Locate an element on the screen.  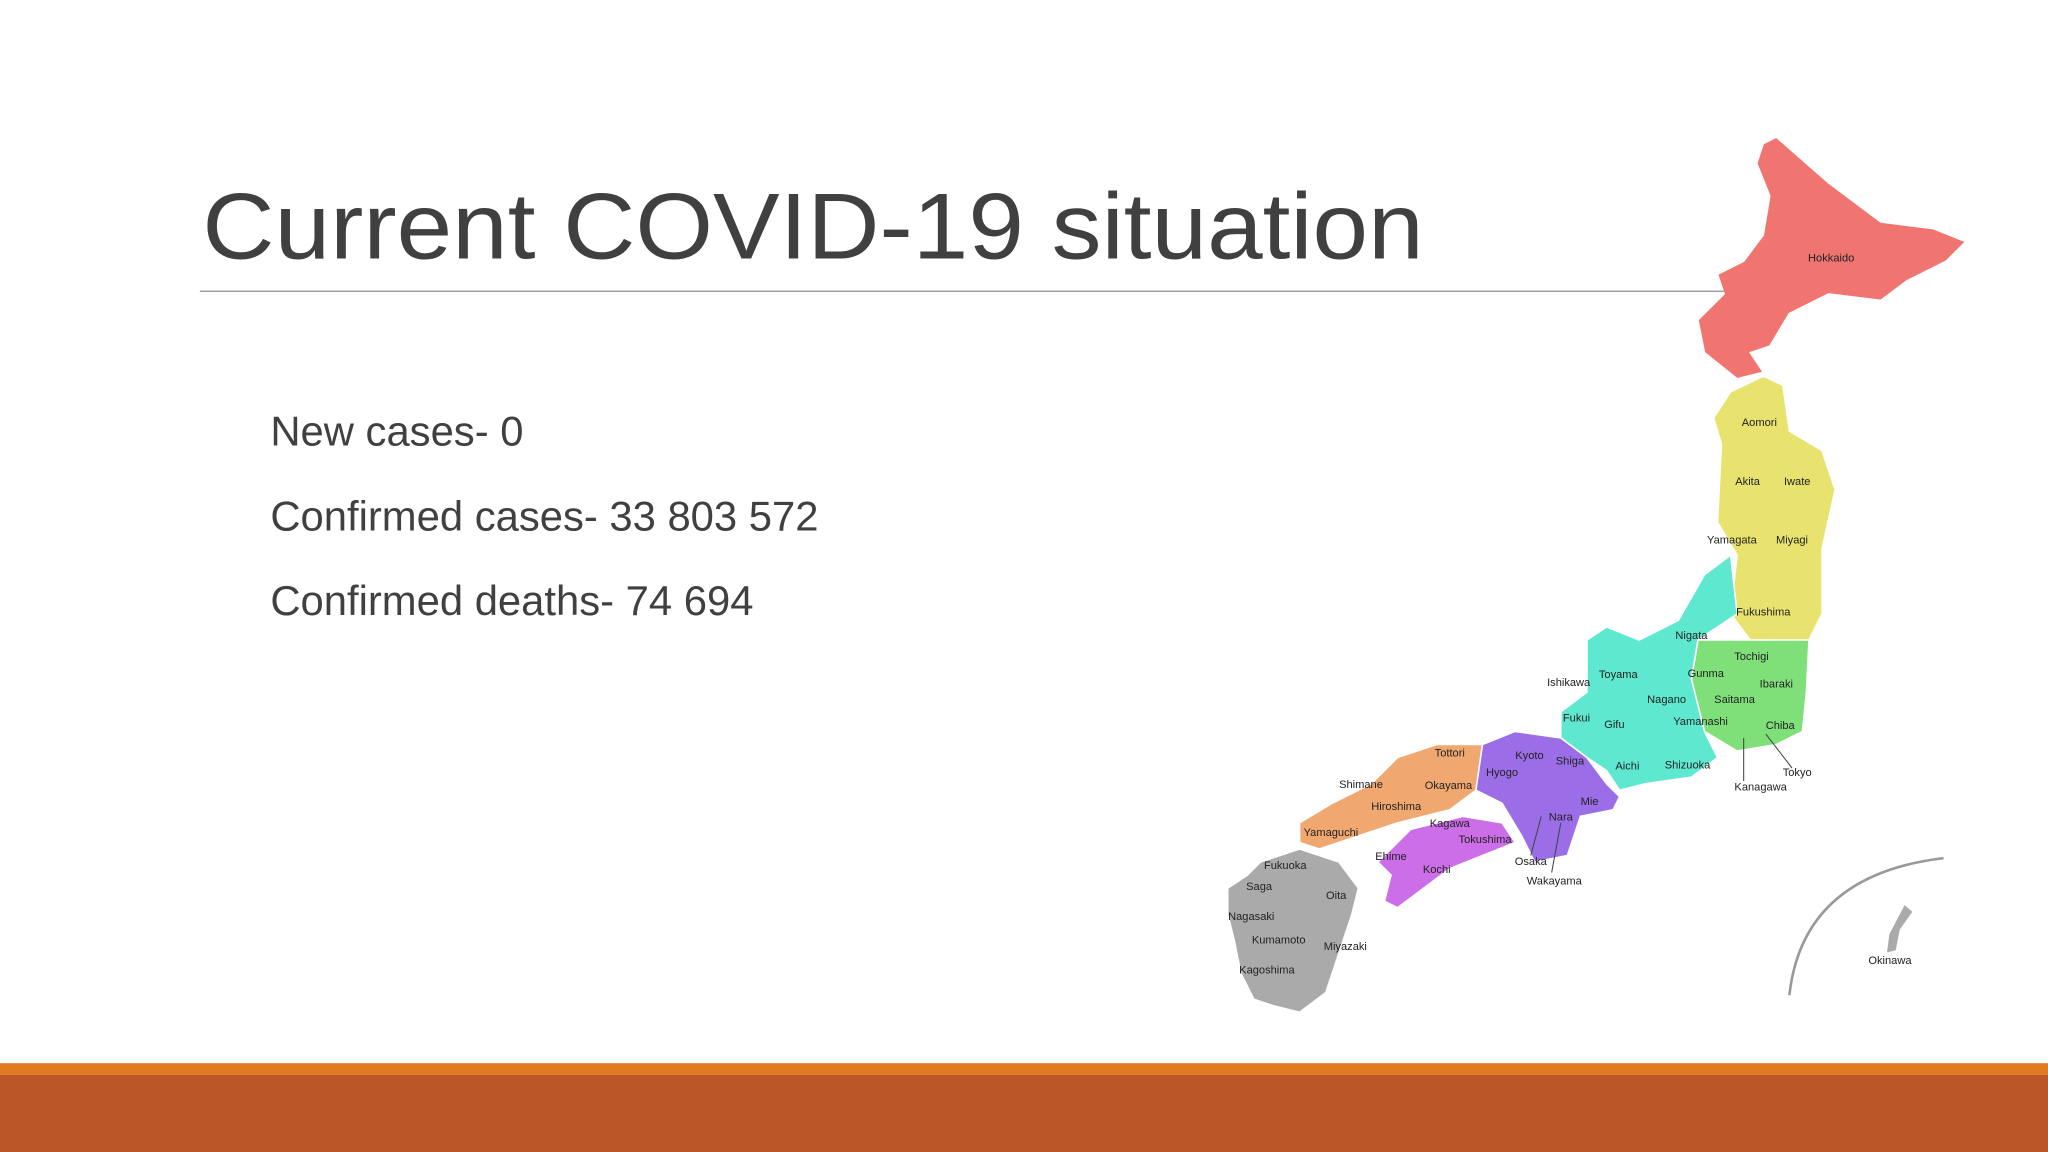
hokkaido-region is located at coordinates (1832, 258).